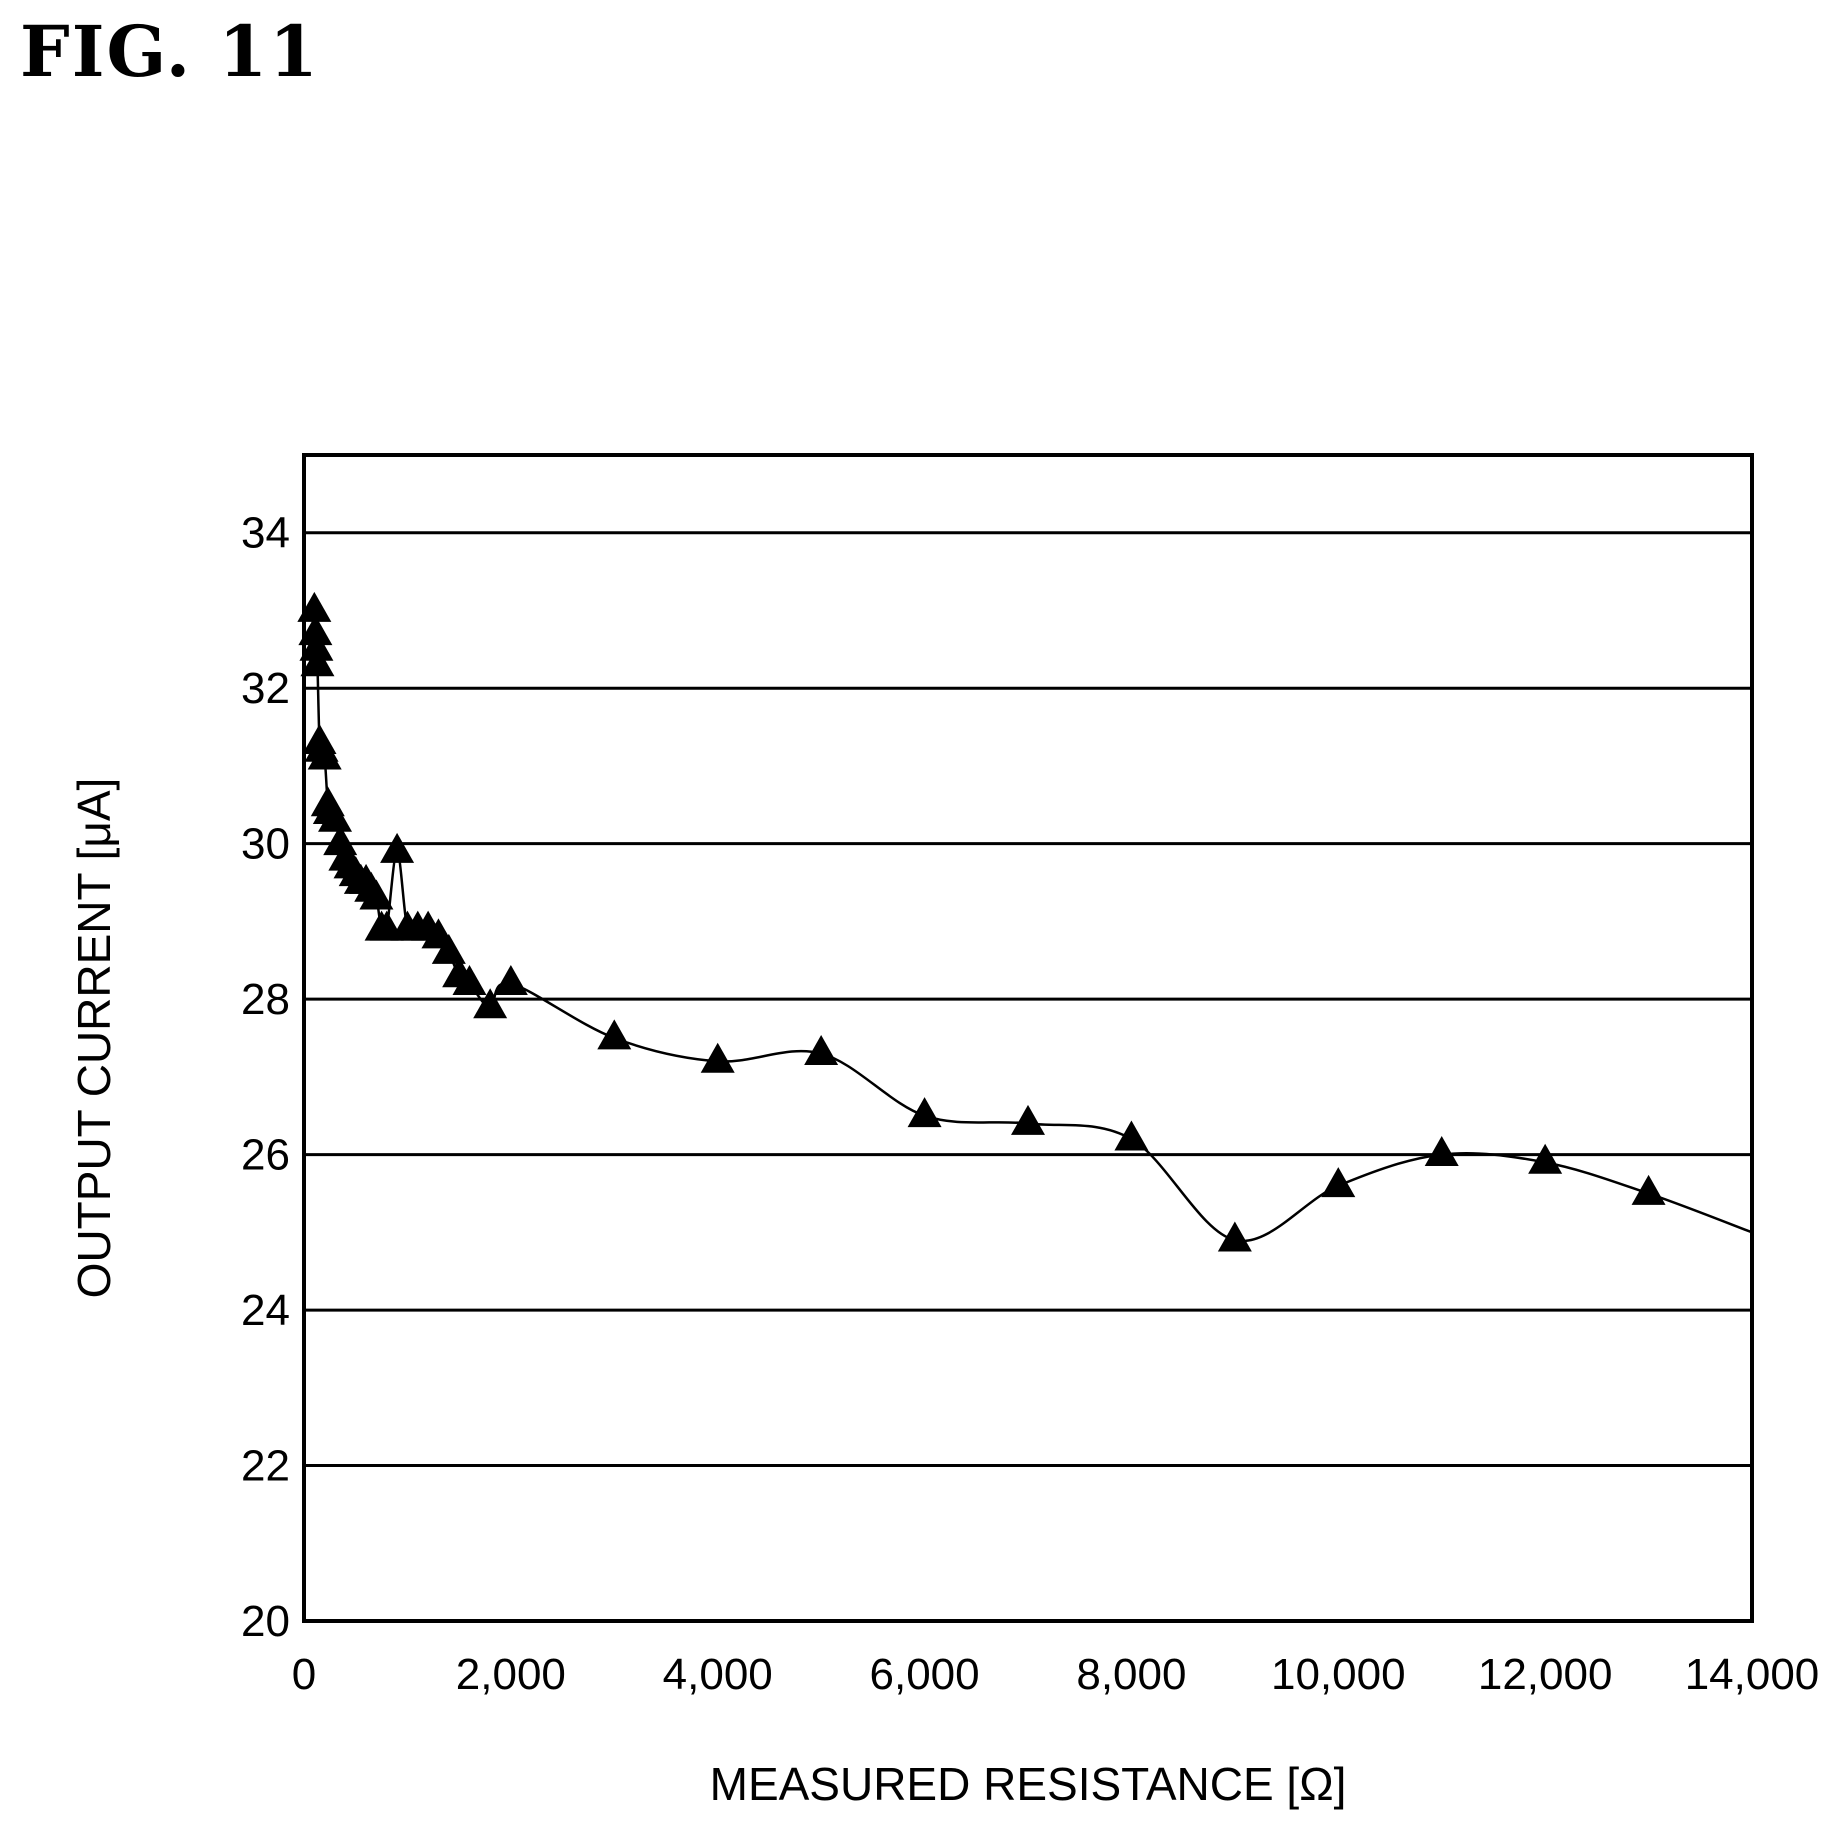 Image resolution: width=1845 pixels, height=1822 pixels. What do you see at coordinates (265, 1155) in the screenshot?
I see `y-tick-label: 26` at bounding box center [265, 1155].